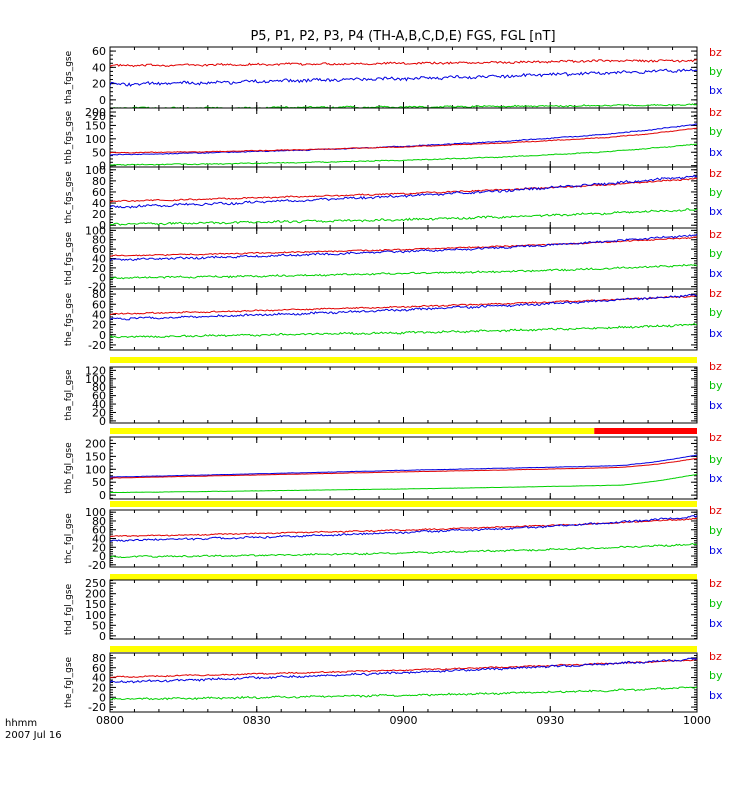  Describe the element at coordinates (69, 468) in the screenshot. I see `y-axis-label: thb_fgl_gse` at that location.